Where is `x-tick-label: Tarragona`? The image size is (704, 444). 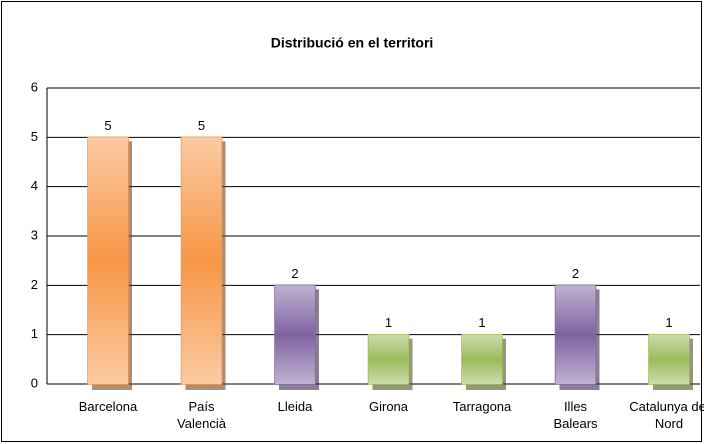
x-tick-label: Tarragona is located at coordinates (482, 406).